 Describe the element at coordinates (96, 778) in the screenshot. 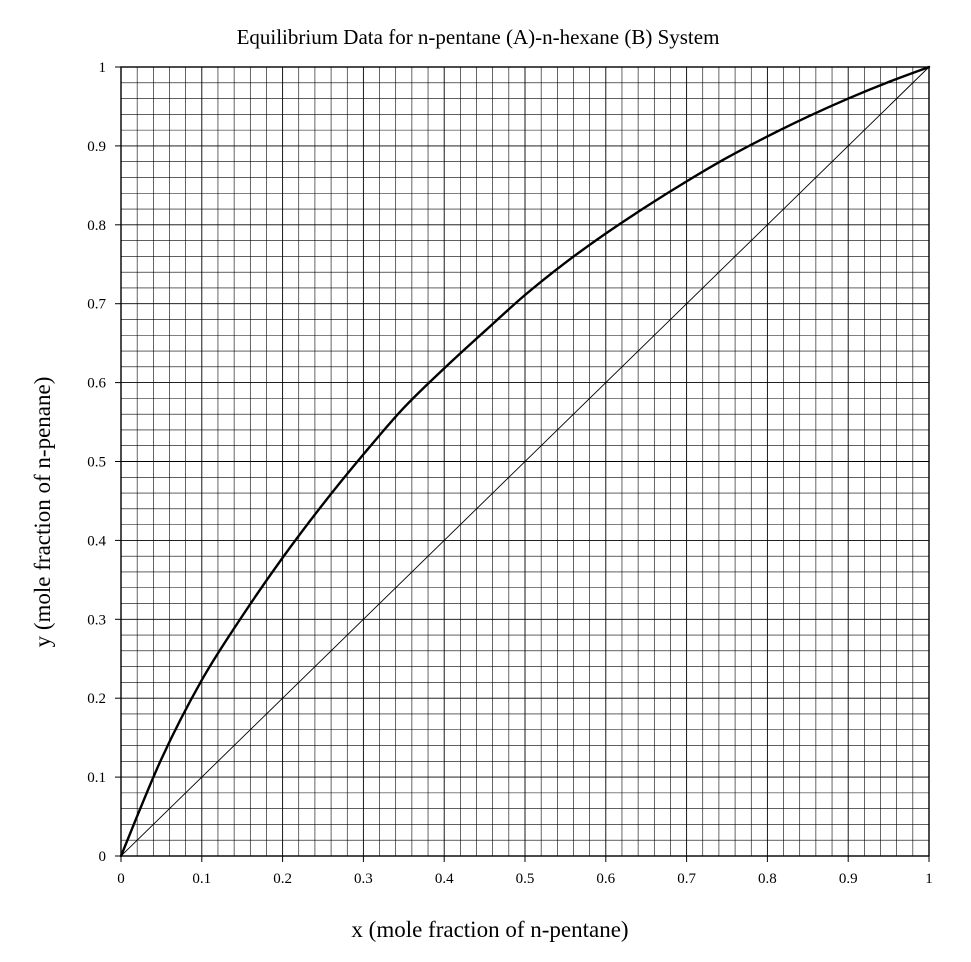

I see `y-tick-label: 0.1` at that location.